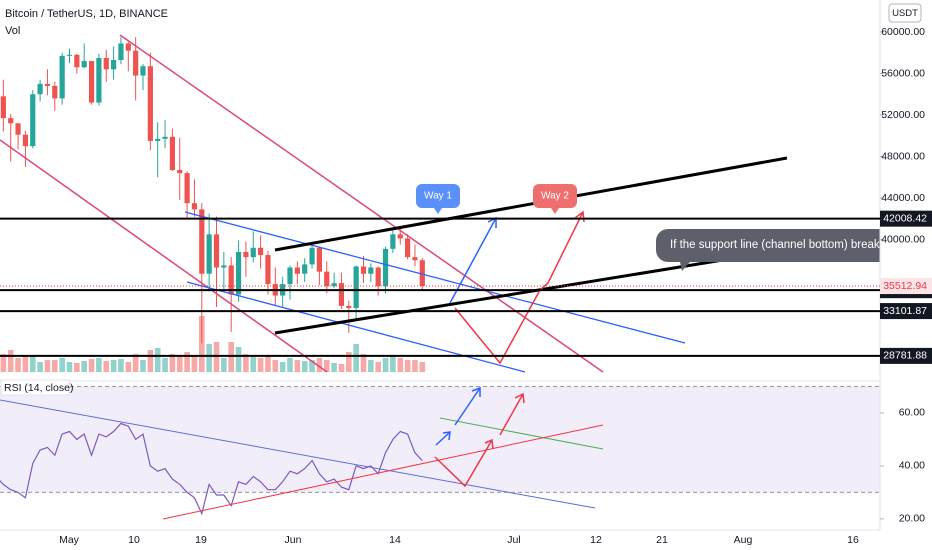  What do you see at coordinates (903, 115) in the screenshot?
I see `price-tick-label: 52000.00` at bounding box center [903, 115].